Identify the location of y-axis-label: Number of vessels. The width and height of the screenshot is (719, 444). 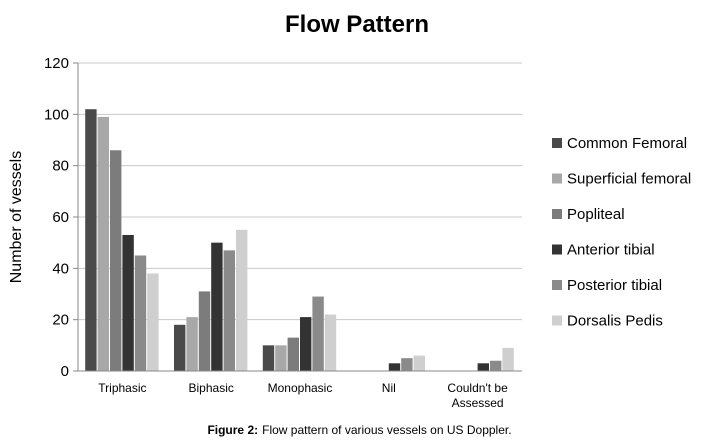
(16, 217).